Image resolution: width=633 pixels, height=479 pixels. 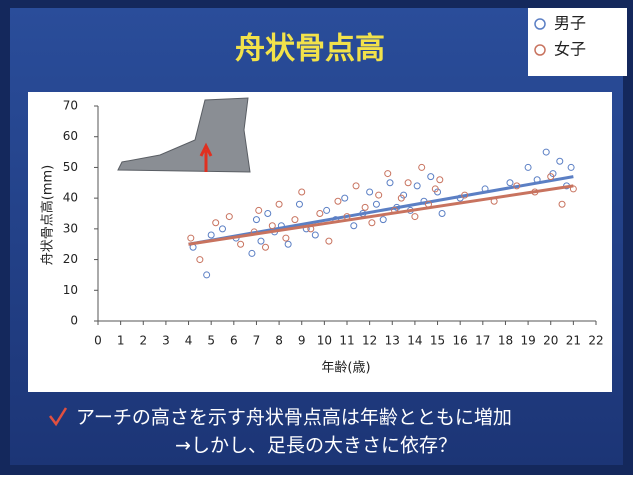 I want to click on x-tick-label: 20, so click(x=550, y=341).